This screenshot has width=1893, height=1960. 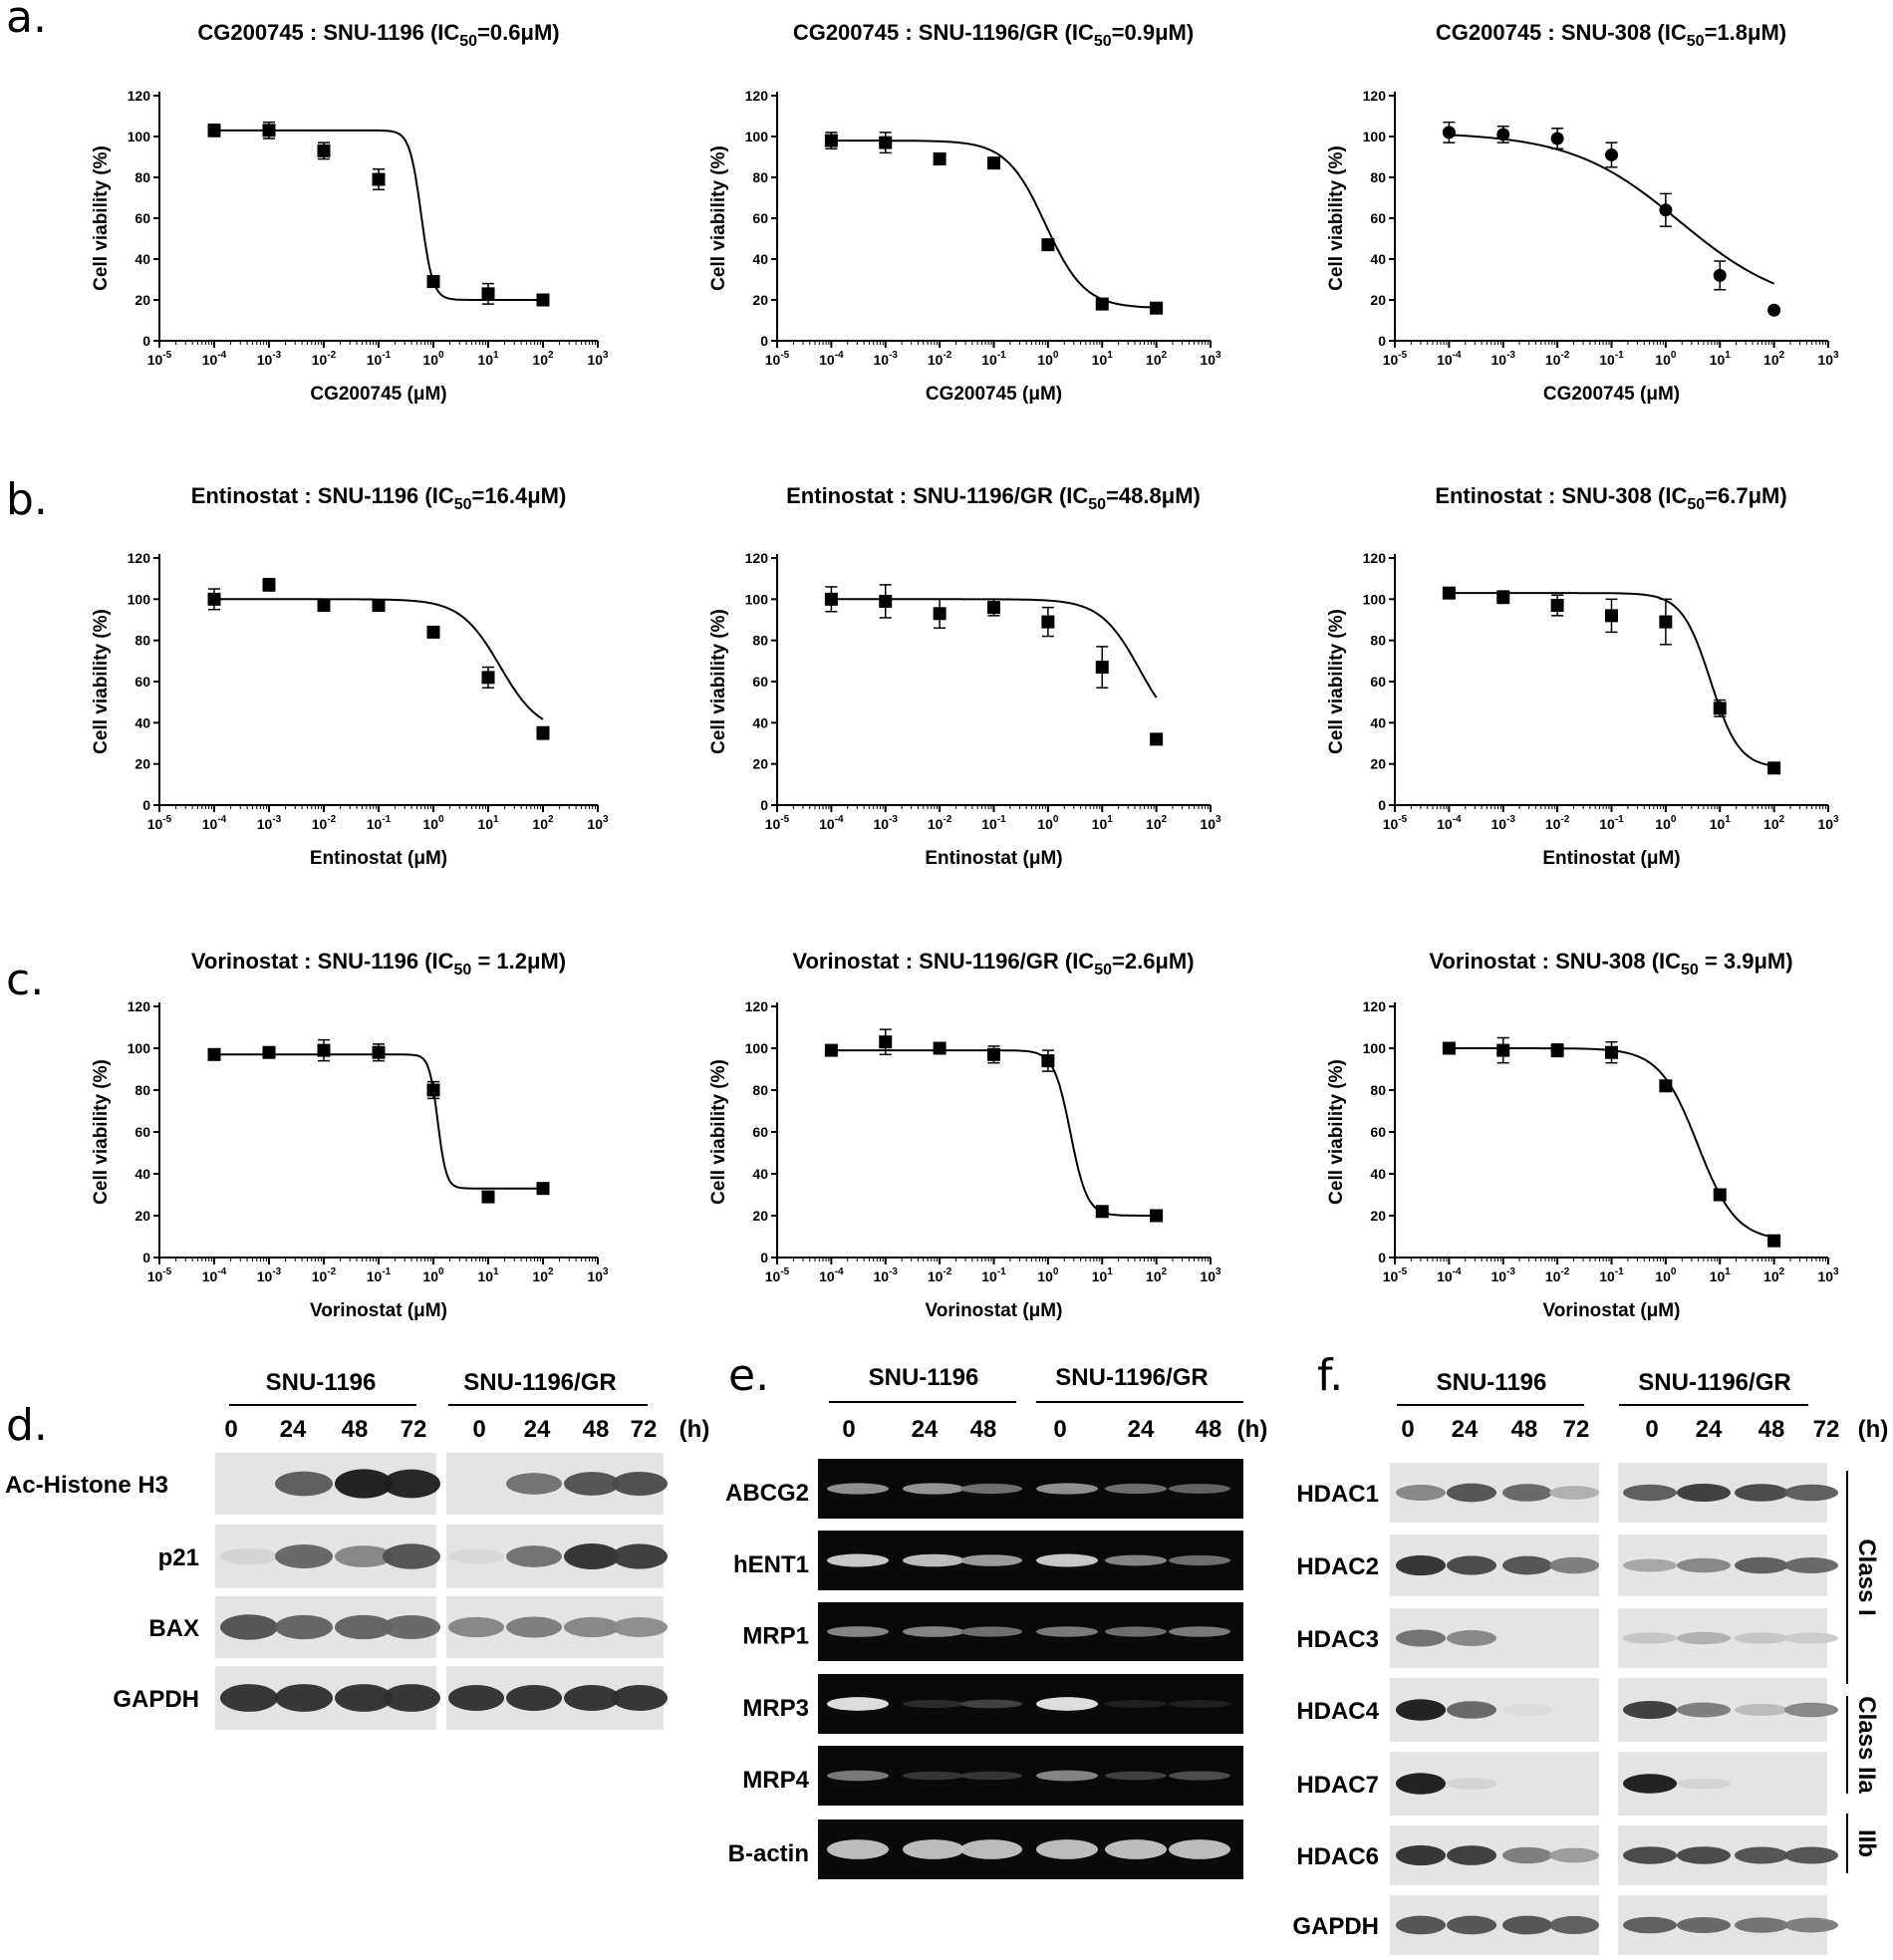 What do you see at coordinates (146, 1257) in the screenshot?
I see `y-tick-label: 0` at bounding box center [146, 1257].